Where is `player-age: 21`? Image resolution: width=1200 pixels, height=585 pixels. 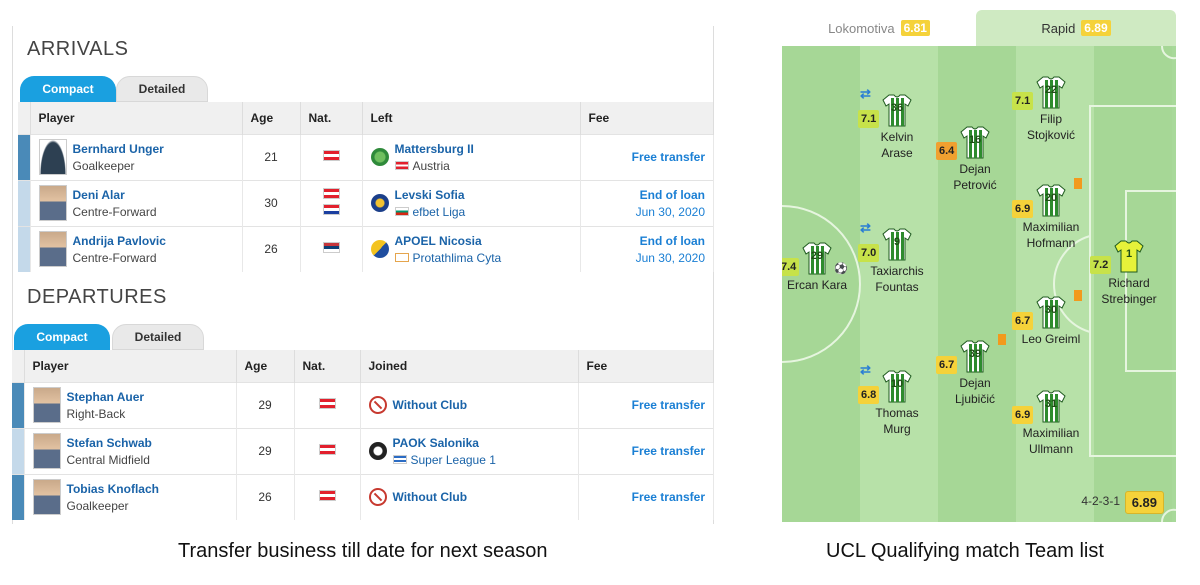
player-age: 21 is located at coordinates (271, 156).